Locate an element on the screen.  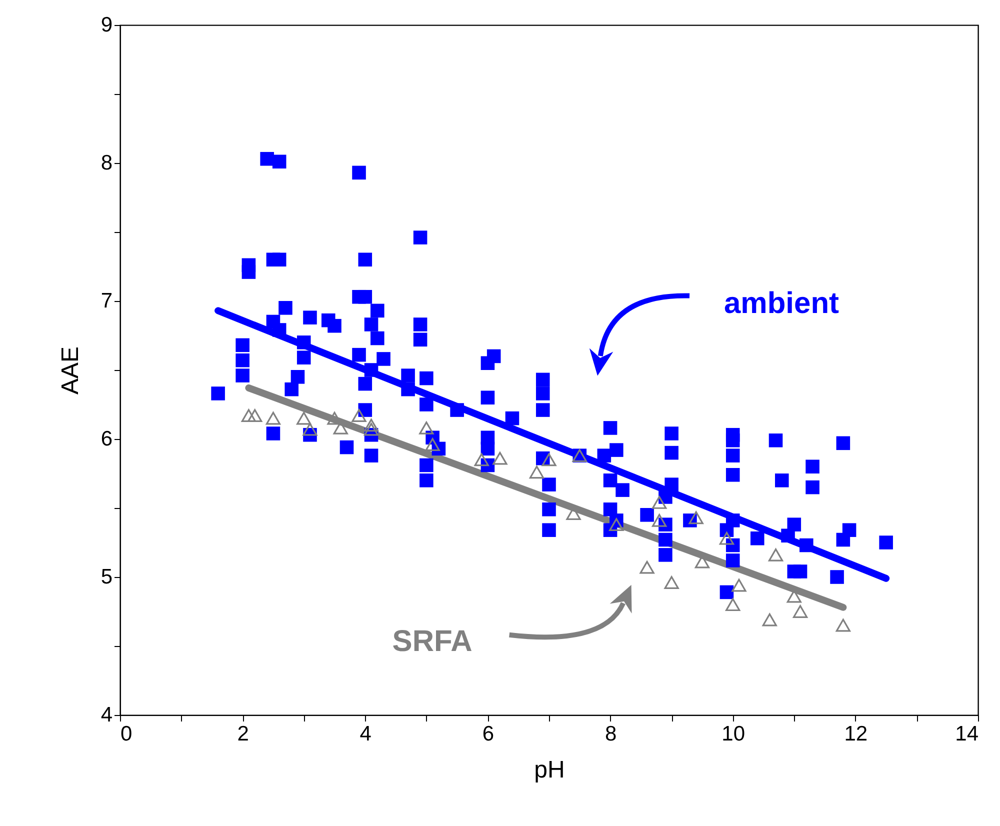
y-axis-title: AAE is located at coordinates (70, 370).